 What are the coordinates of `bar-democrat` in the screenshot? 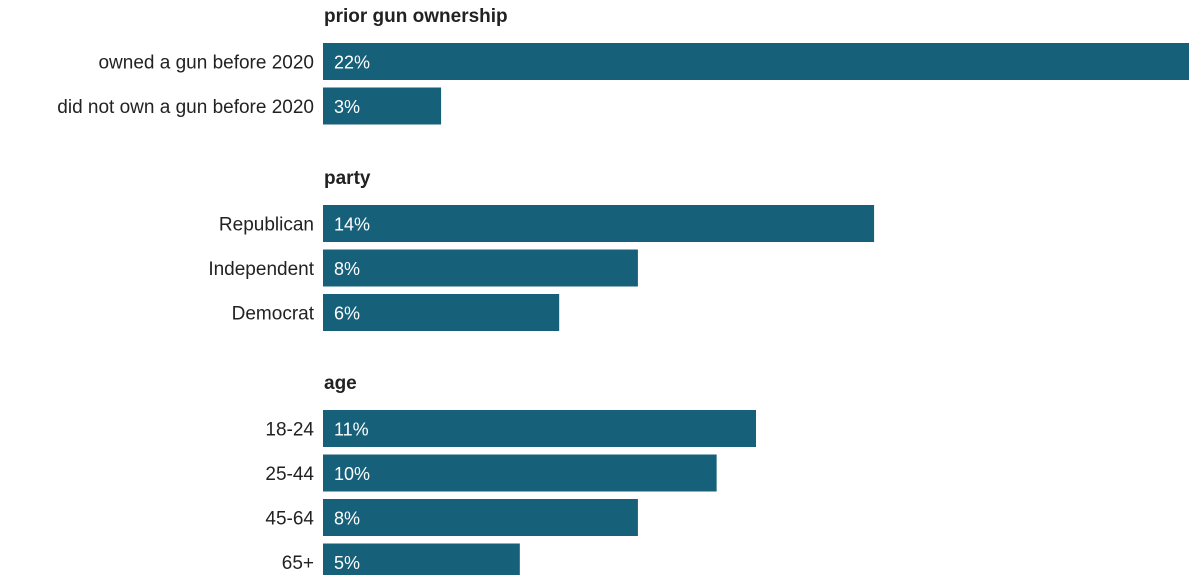 It's located at (441, 312).